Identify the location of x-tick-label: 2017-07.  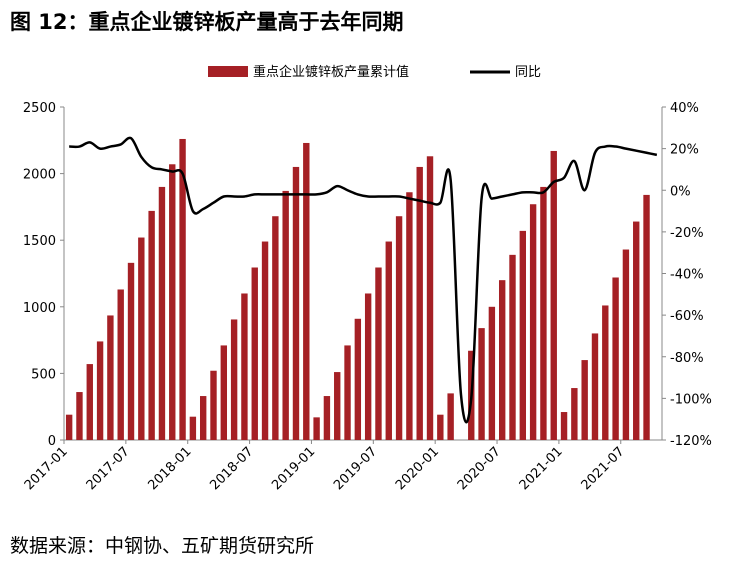
(108, 468).